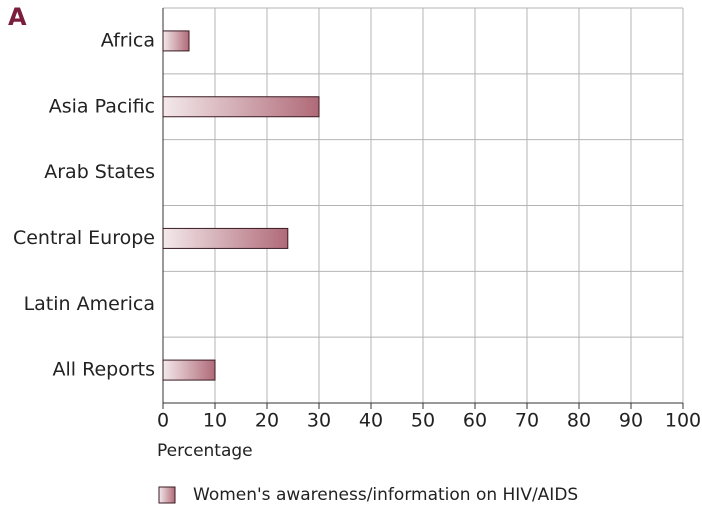 The image size is (702, 510). Describe the element at coordinates (84, 238) in the screenshot. I see `y-tick-label: Central Europe` at that location.